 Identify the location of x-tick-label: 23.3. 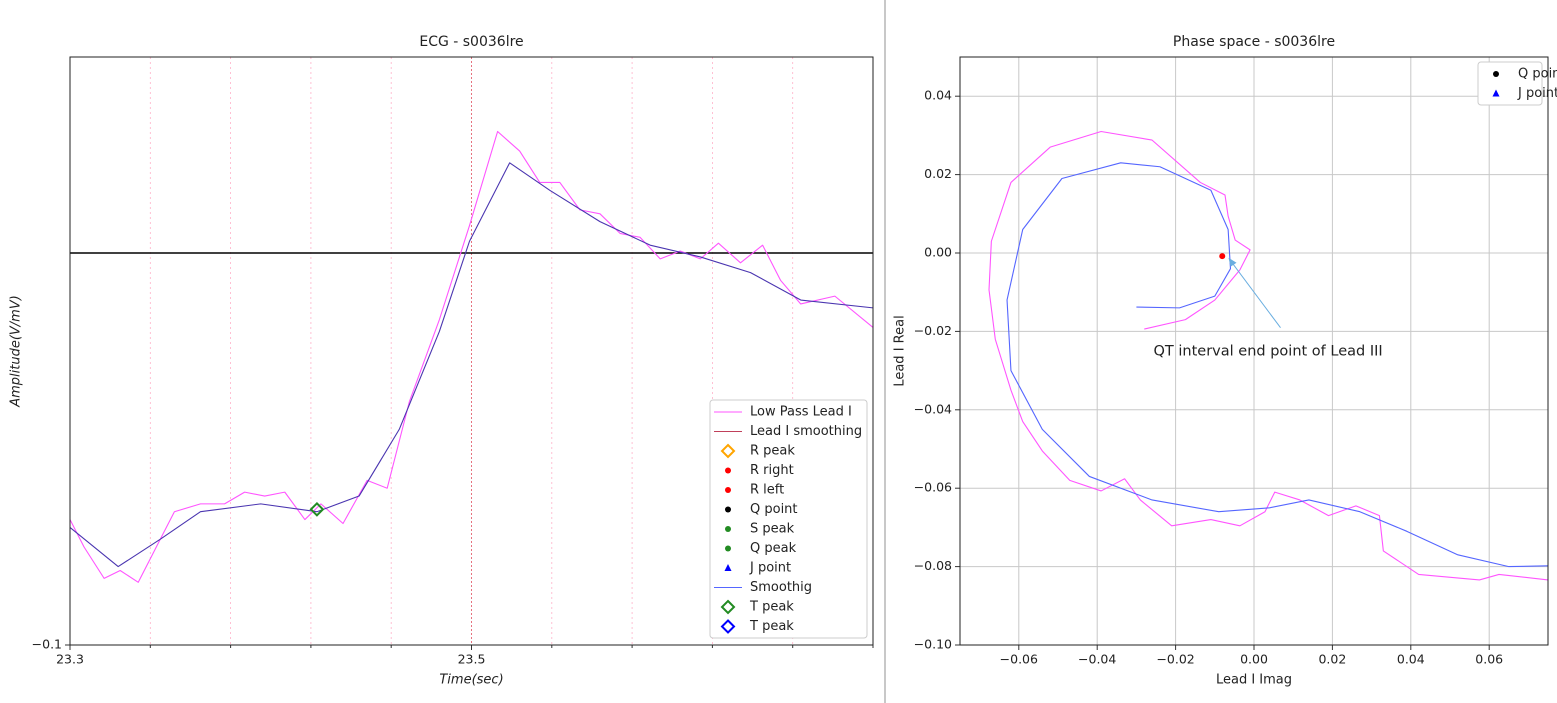
(70, 659).